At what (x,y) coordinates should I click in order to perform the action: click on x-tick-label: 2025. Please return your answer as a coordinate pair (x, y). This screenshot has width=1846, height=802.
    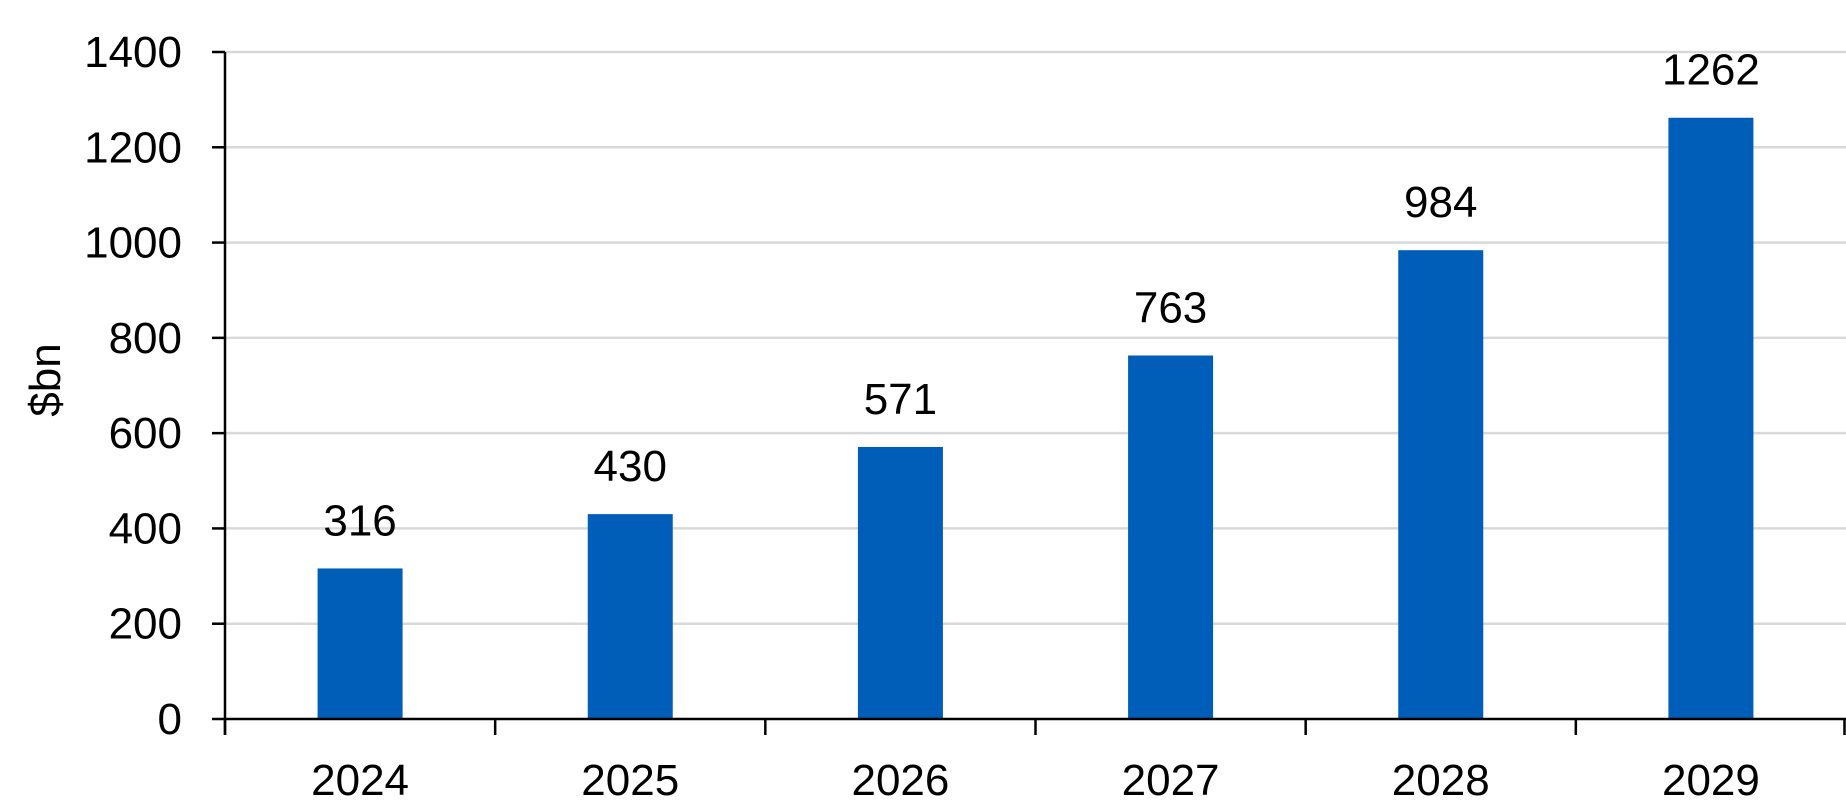
    Looking at the image, I should click on (630, 776).